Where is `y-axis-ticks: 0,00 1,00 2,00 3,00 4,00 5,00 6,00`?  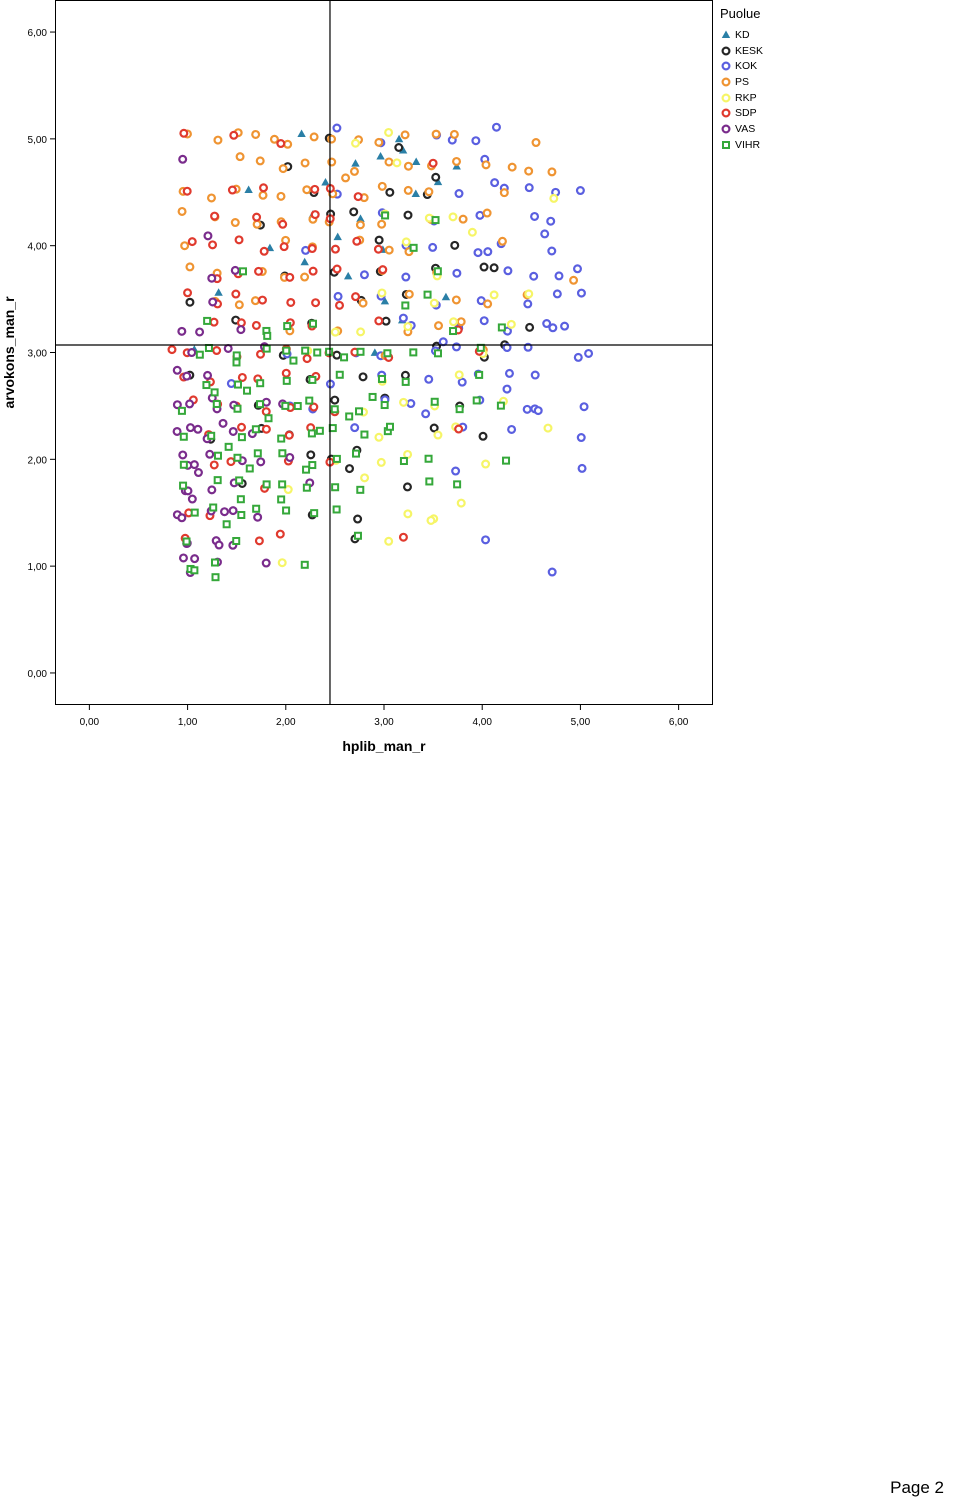
y-axis-ticks: 0,00 1,00 2,00 3,00 4,00 5,00 6,00 is located at coordinates (41, 354).